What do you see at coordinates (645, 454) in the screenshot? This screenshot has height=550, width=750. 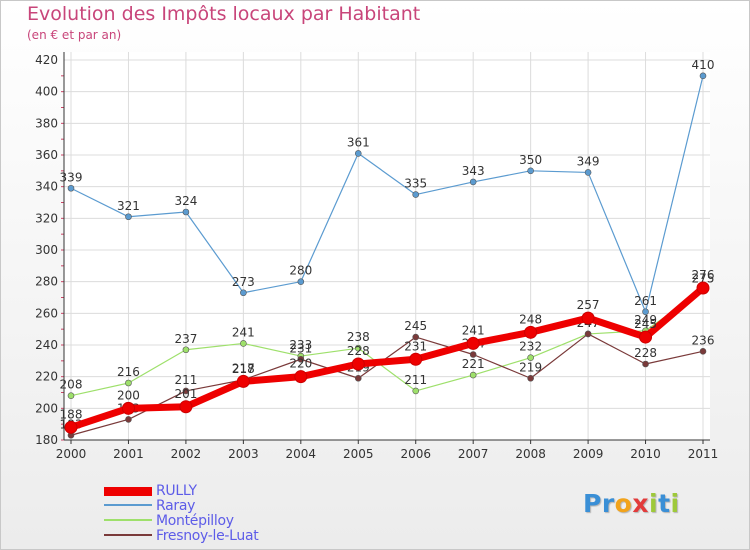 I see `x-tick-label: 2010` at bounding box center [645, 454].